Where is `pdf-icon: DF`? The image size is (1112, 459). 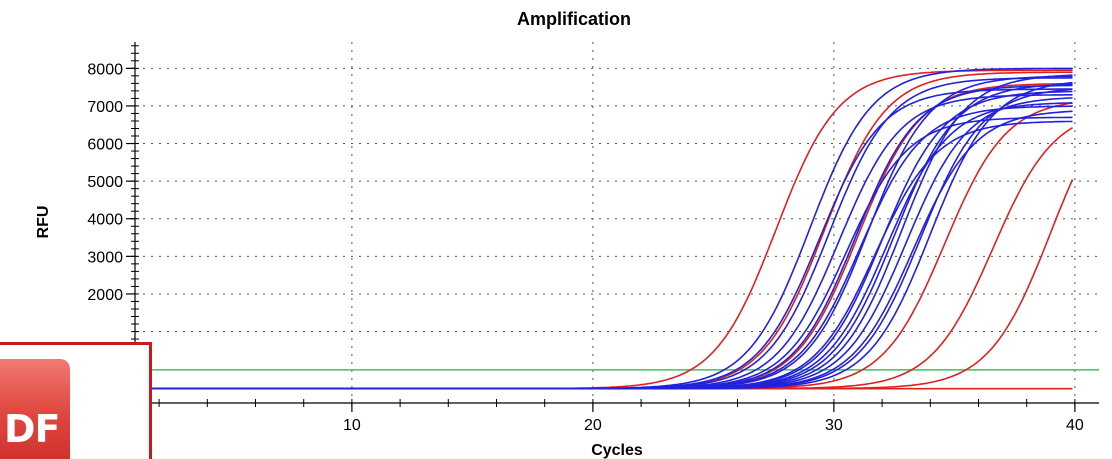
pdf-icon: DF is located at coordinates (35, 409).